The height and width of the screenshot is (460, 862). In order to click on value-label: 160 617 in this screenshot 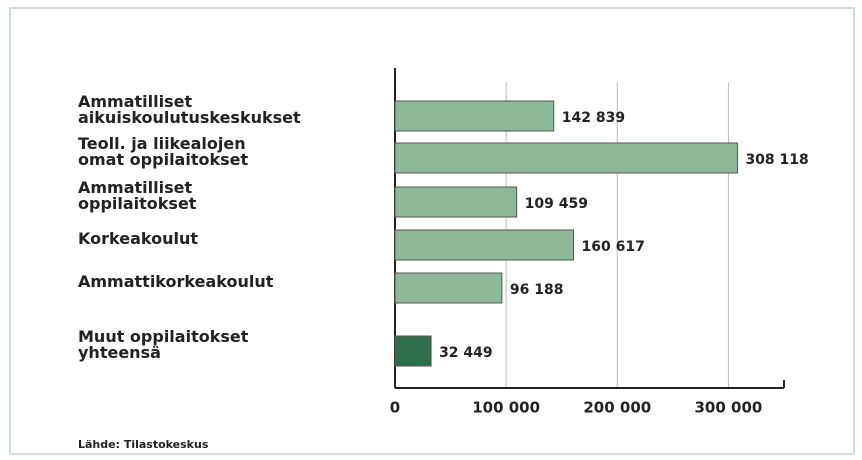, I will do `click(613, 247)`.